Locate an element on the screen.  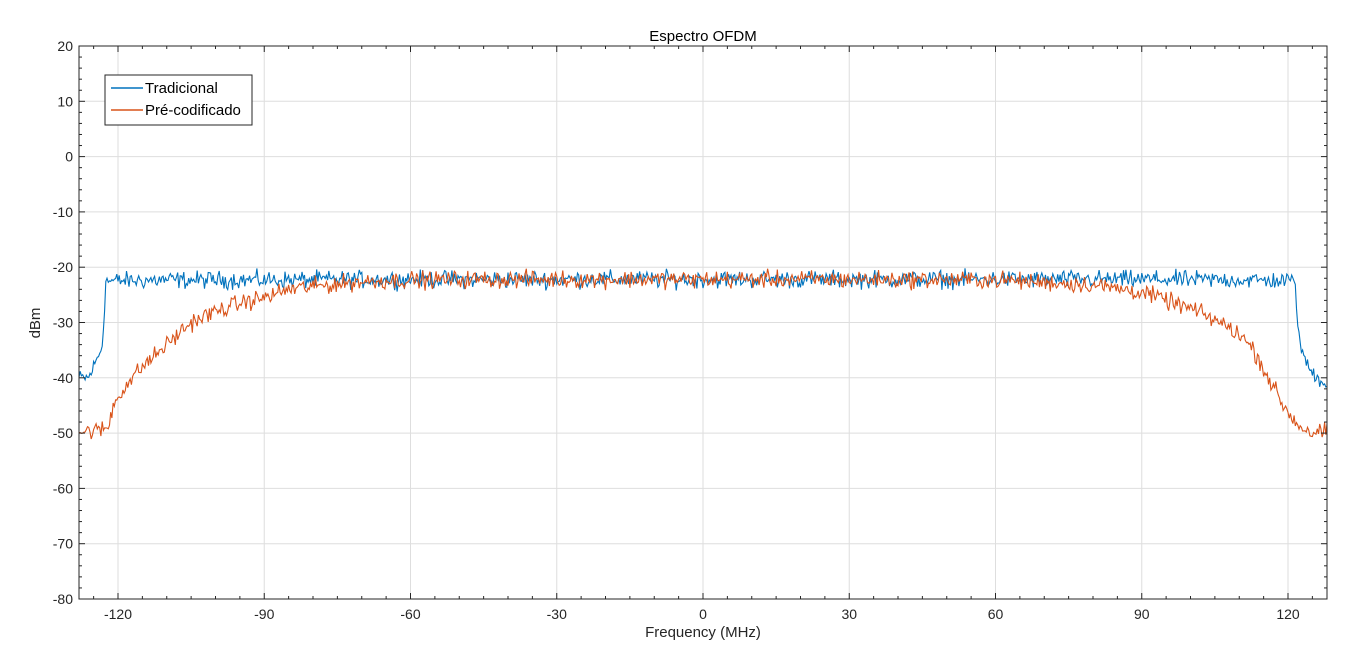
x-axis-label: Frequency (MHz) is located at coordinates (703, 632).